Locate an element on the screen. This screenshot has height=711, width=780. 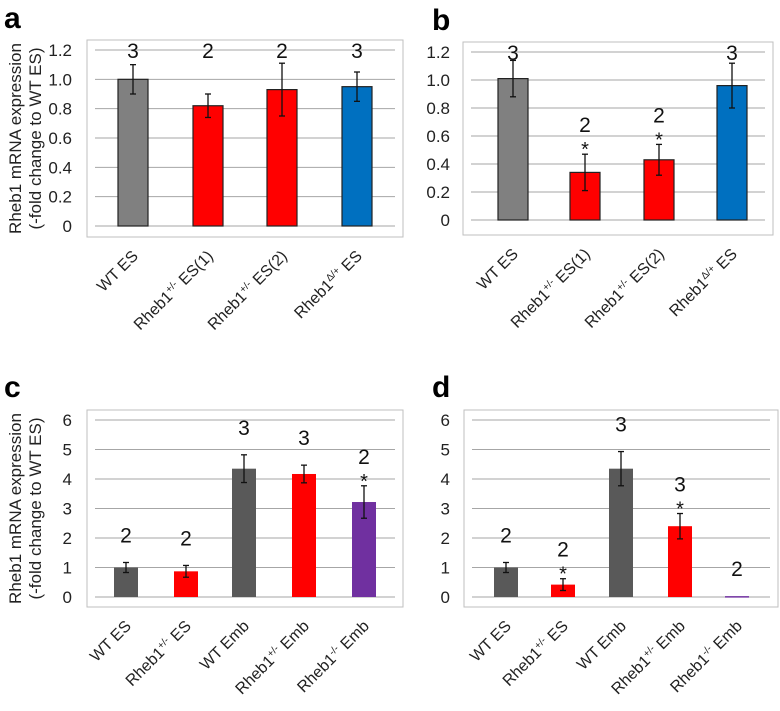
x-tick-label: Rheb1+/- ES(1) is located at coordinates (173, 290).